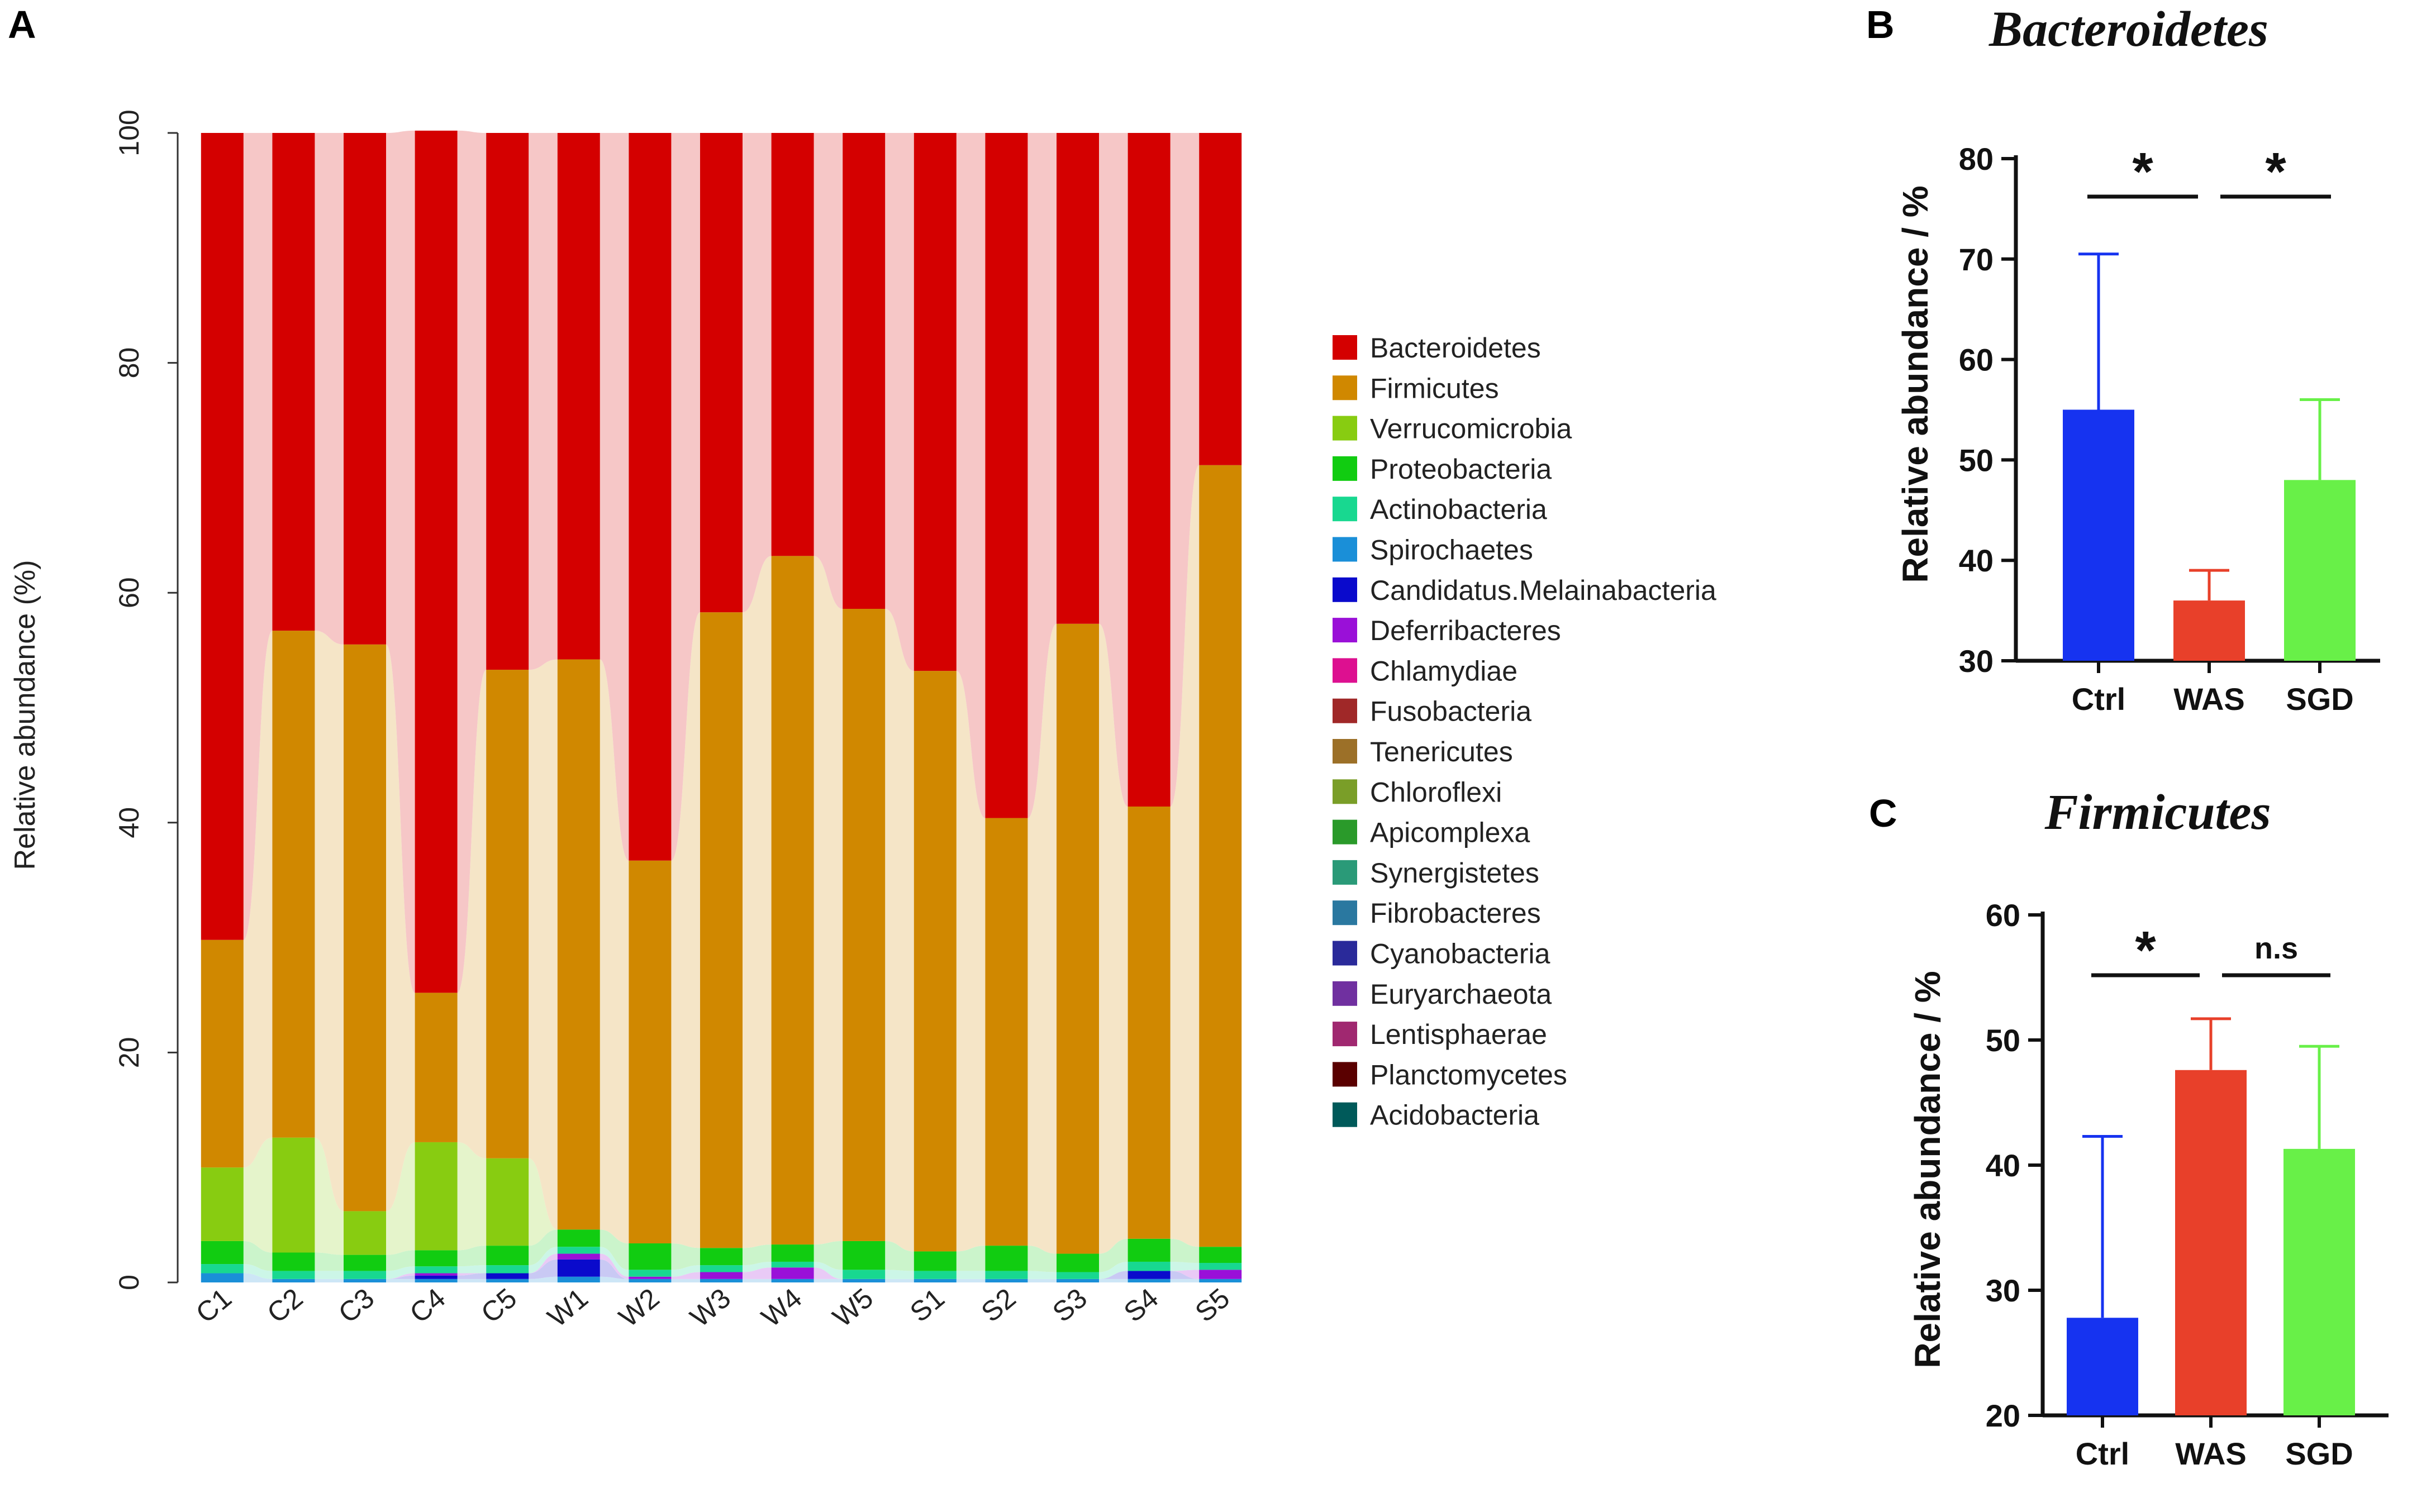 The width and height of the screenshot is (2412, 1512). Describe the element at coordinates (2157, 813) in the screenshot. I see `chart-title: Firmicutes` at that location.